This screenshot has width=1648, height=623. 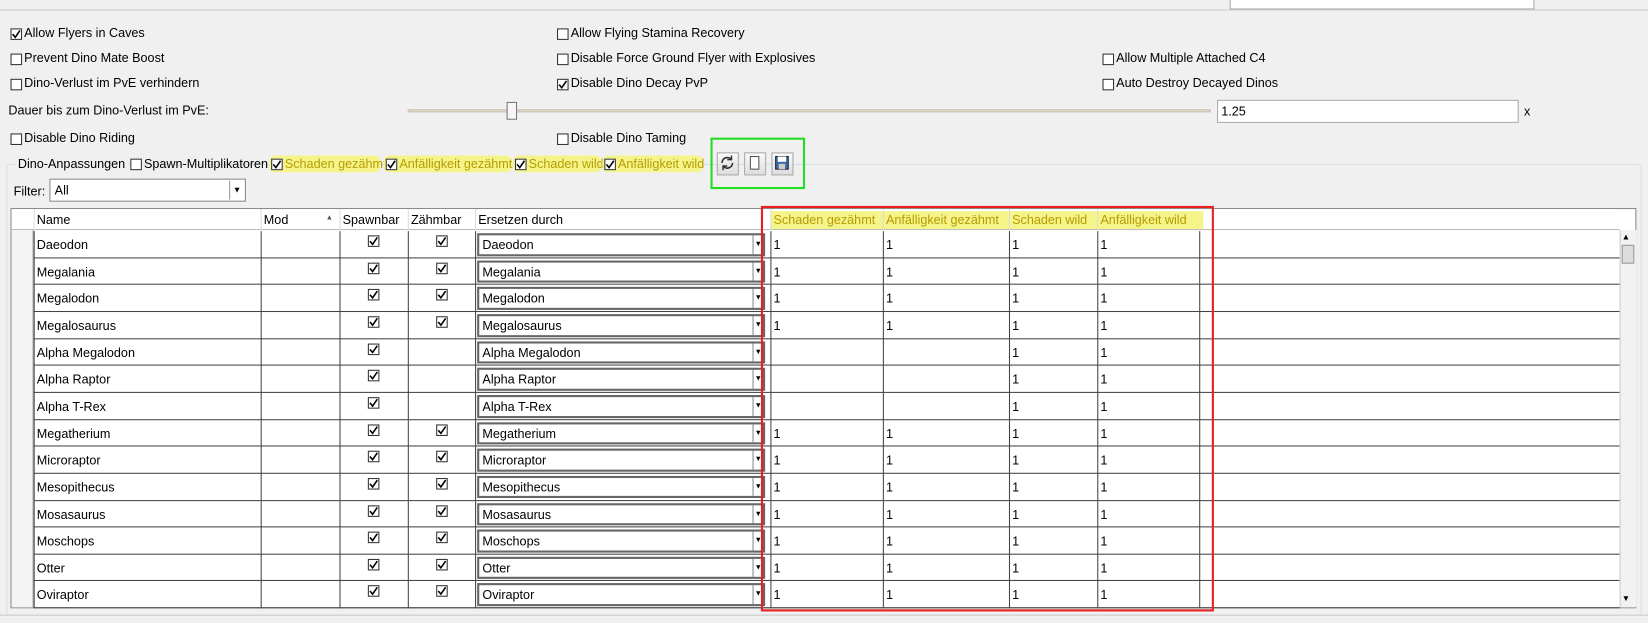 What do you see at coordinates (657, 32) in the screenshot?
I see `option-label: Allow Flying Stamina Recovery` at bounding box center [657, 32].